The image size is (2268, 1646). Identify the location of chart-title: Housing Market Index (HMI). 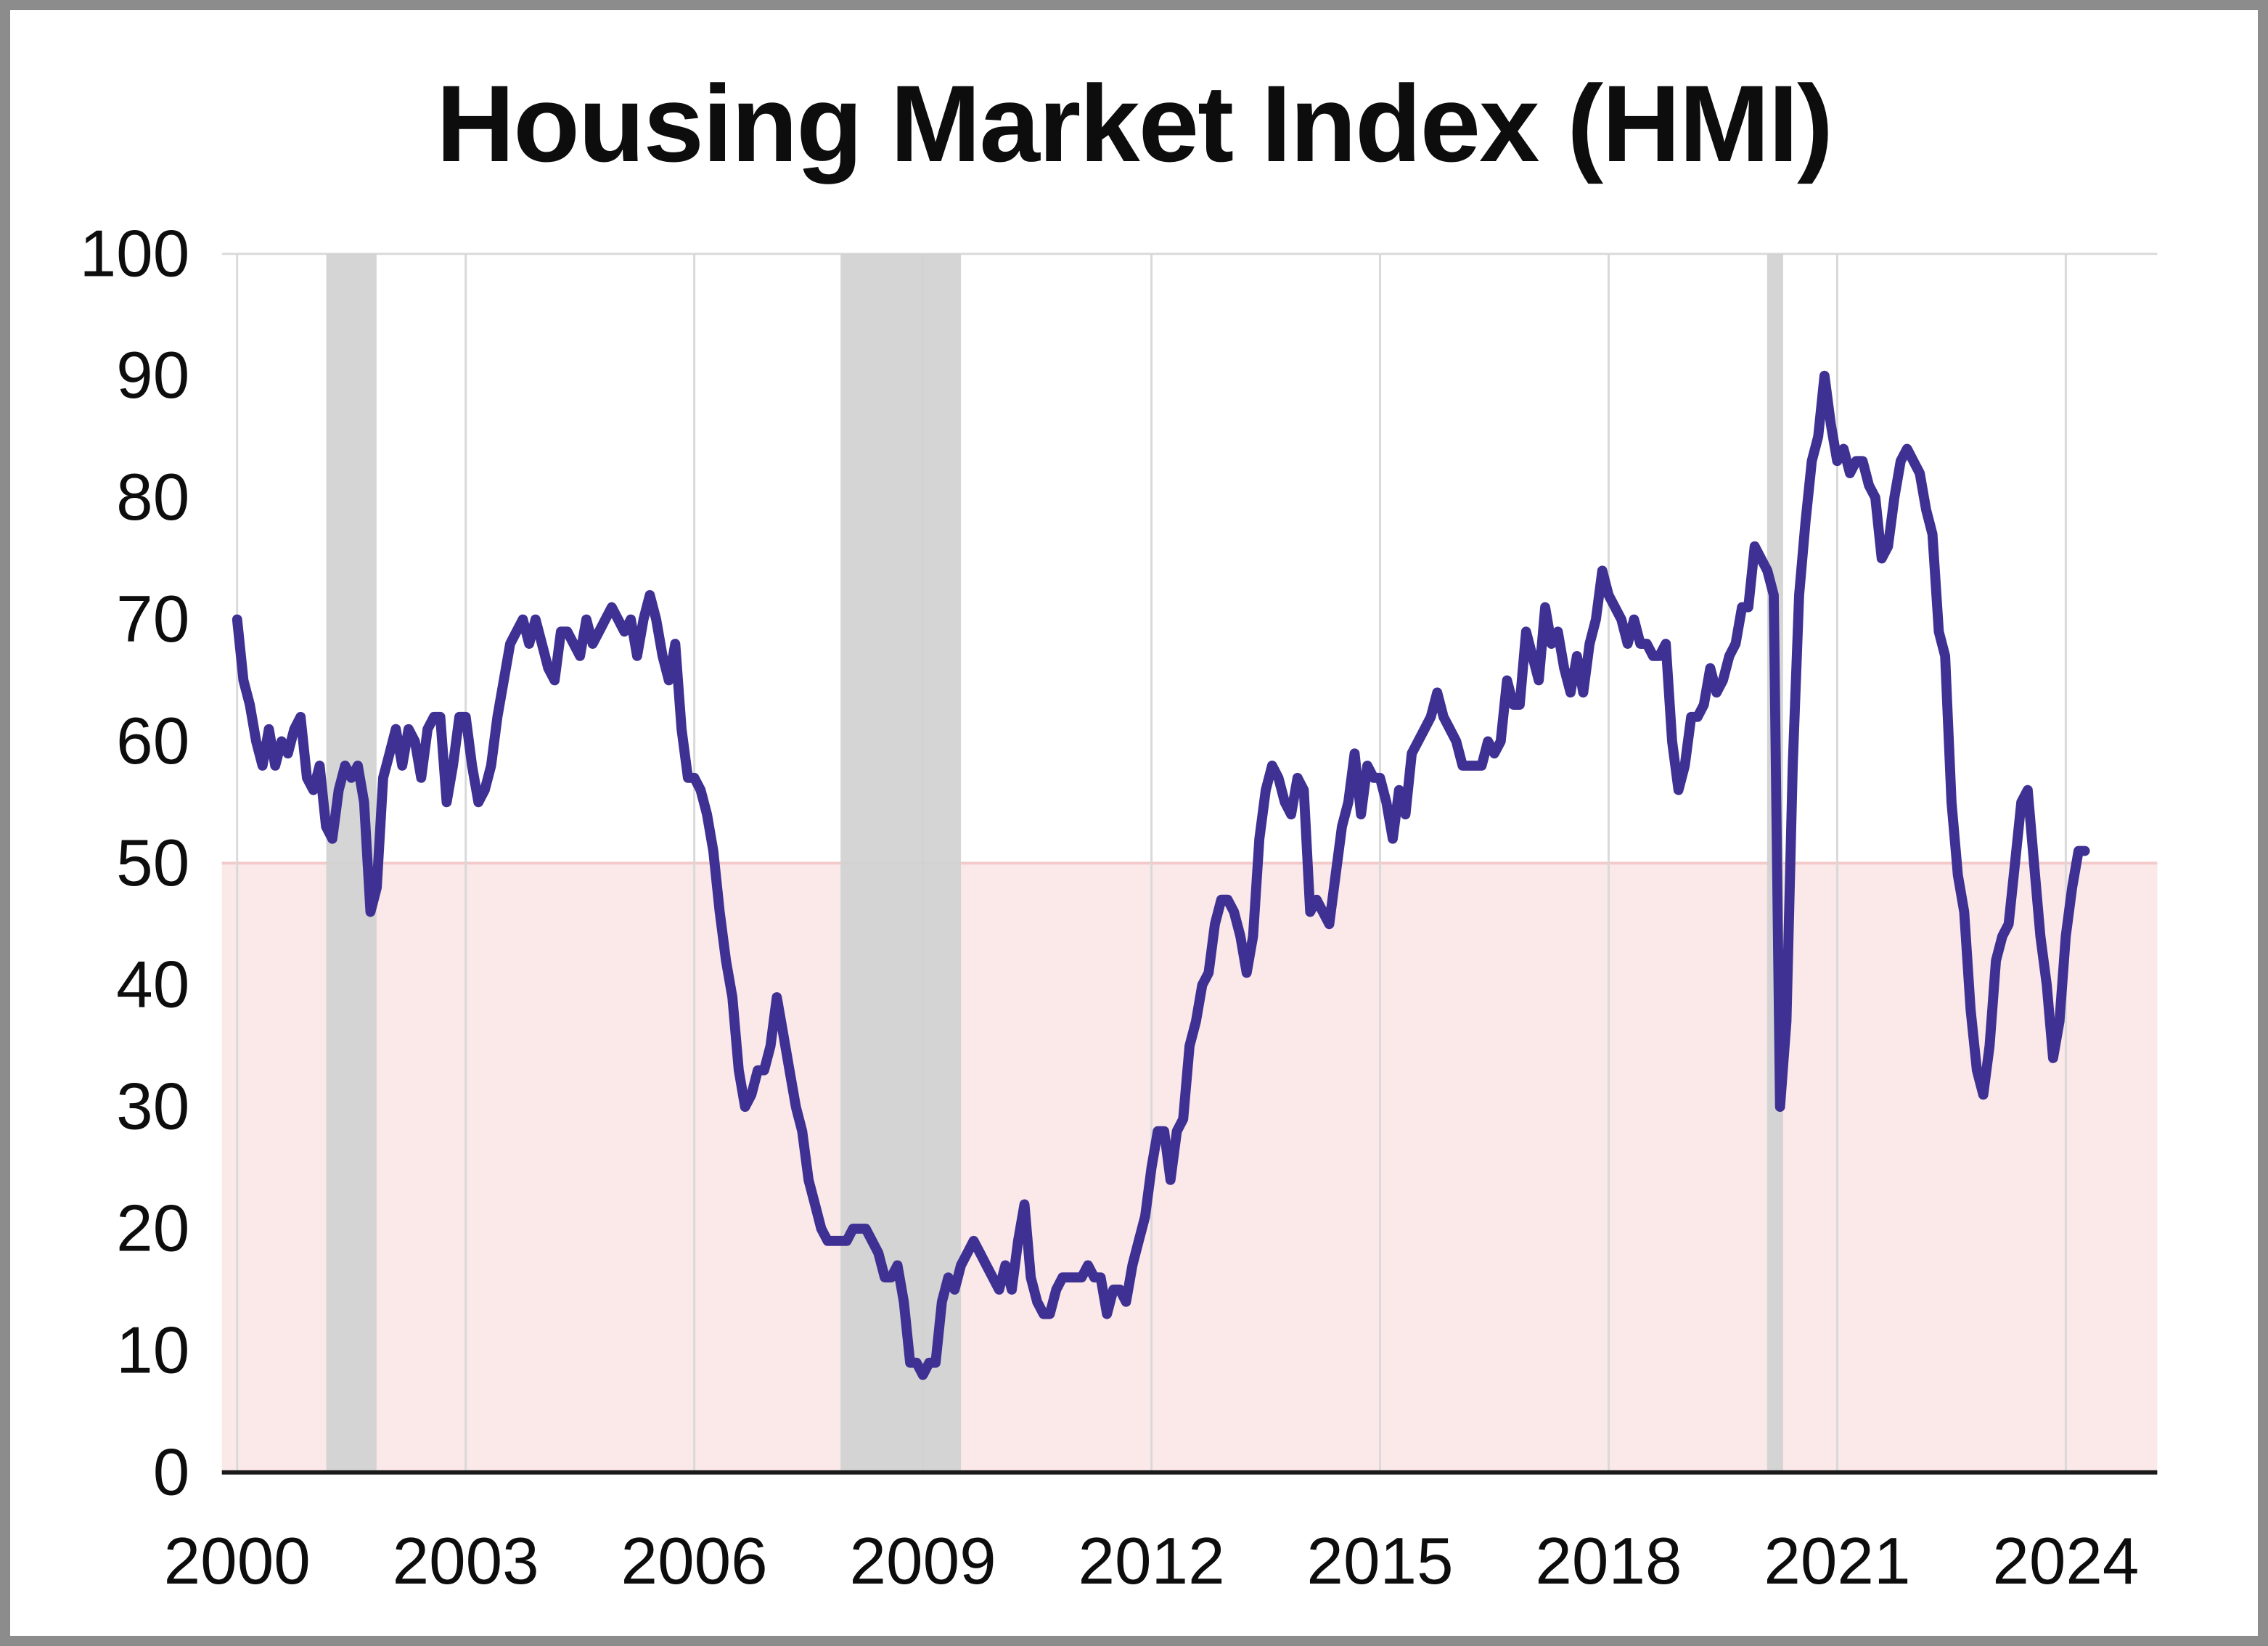
(1134, 123).